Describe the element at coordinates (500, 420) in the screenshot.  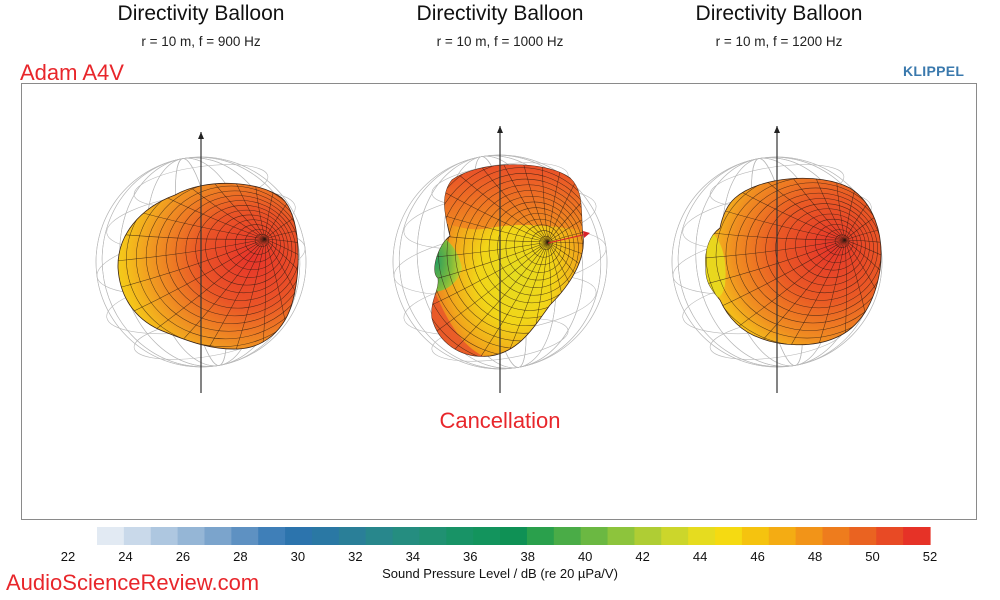
I see `cancellation-annotation: Cancellation` at that location.